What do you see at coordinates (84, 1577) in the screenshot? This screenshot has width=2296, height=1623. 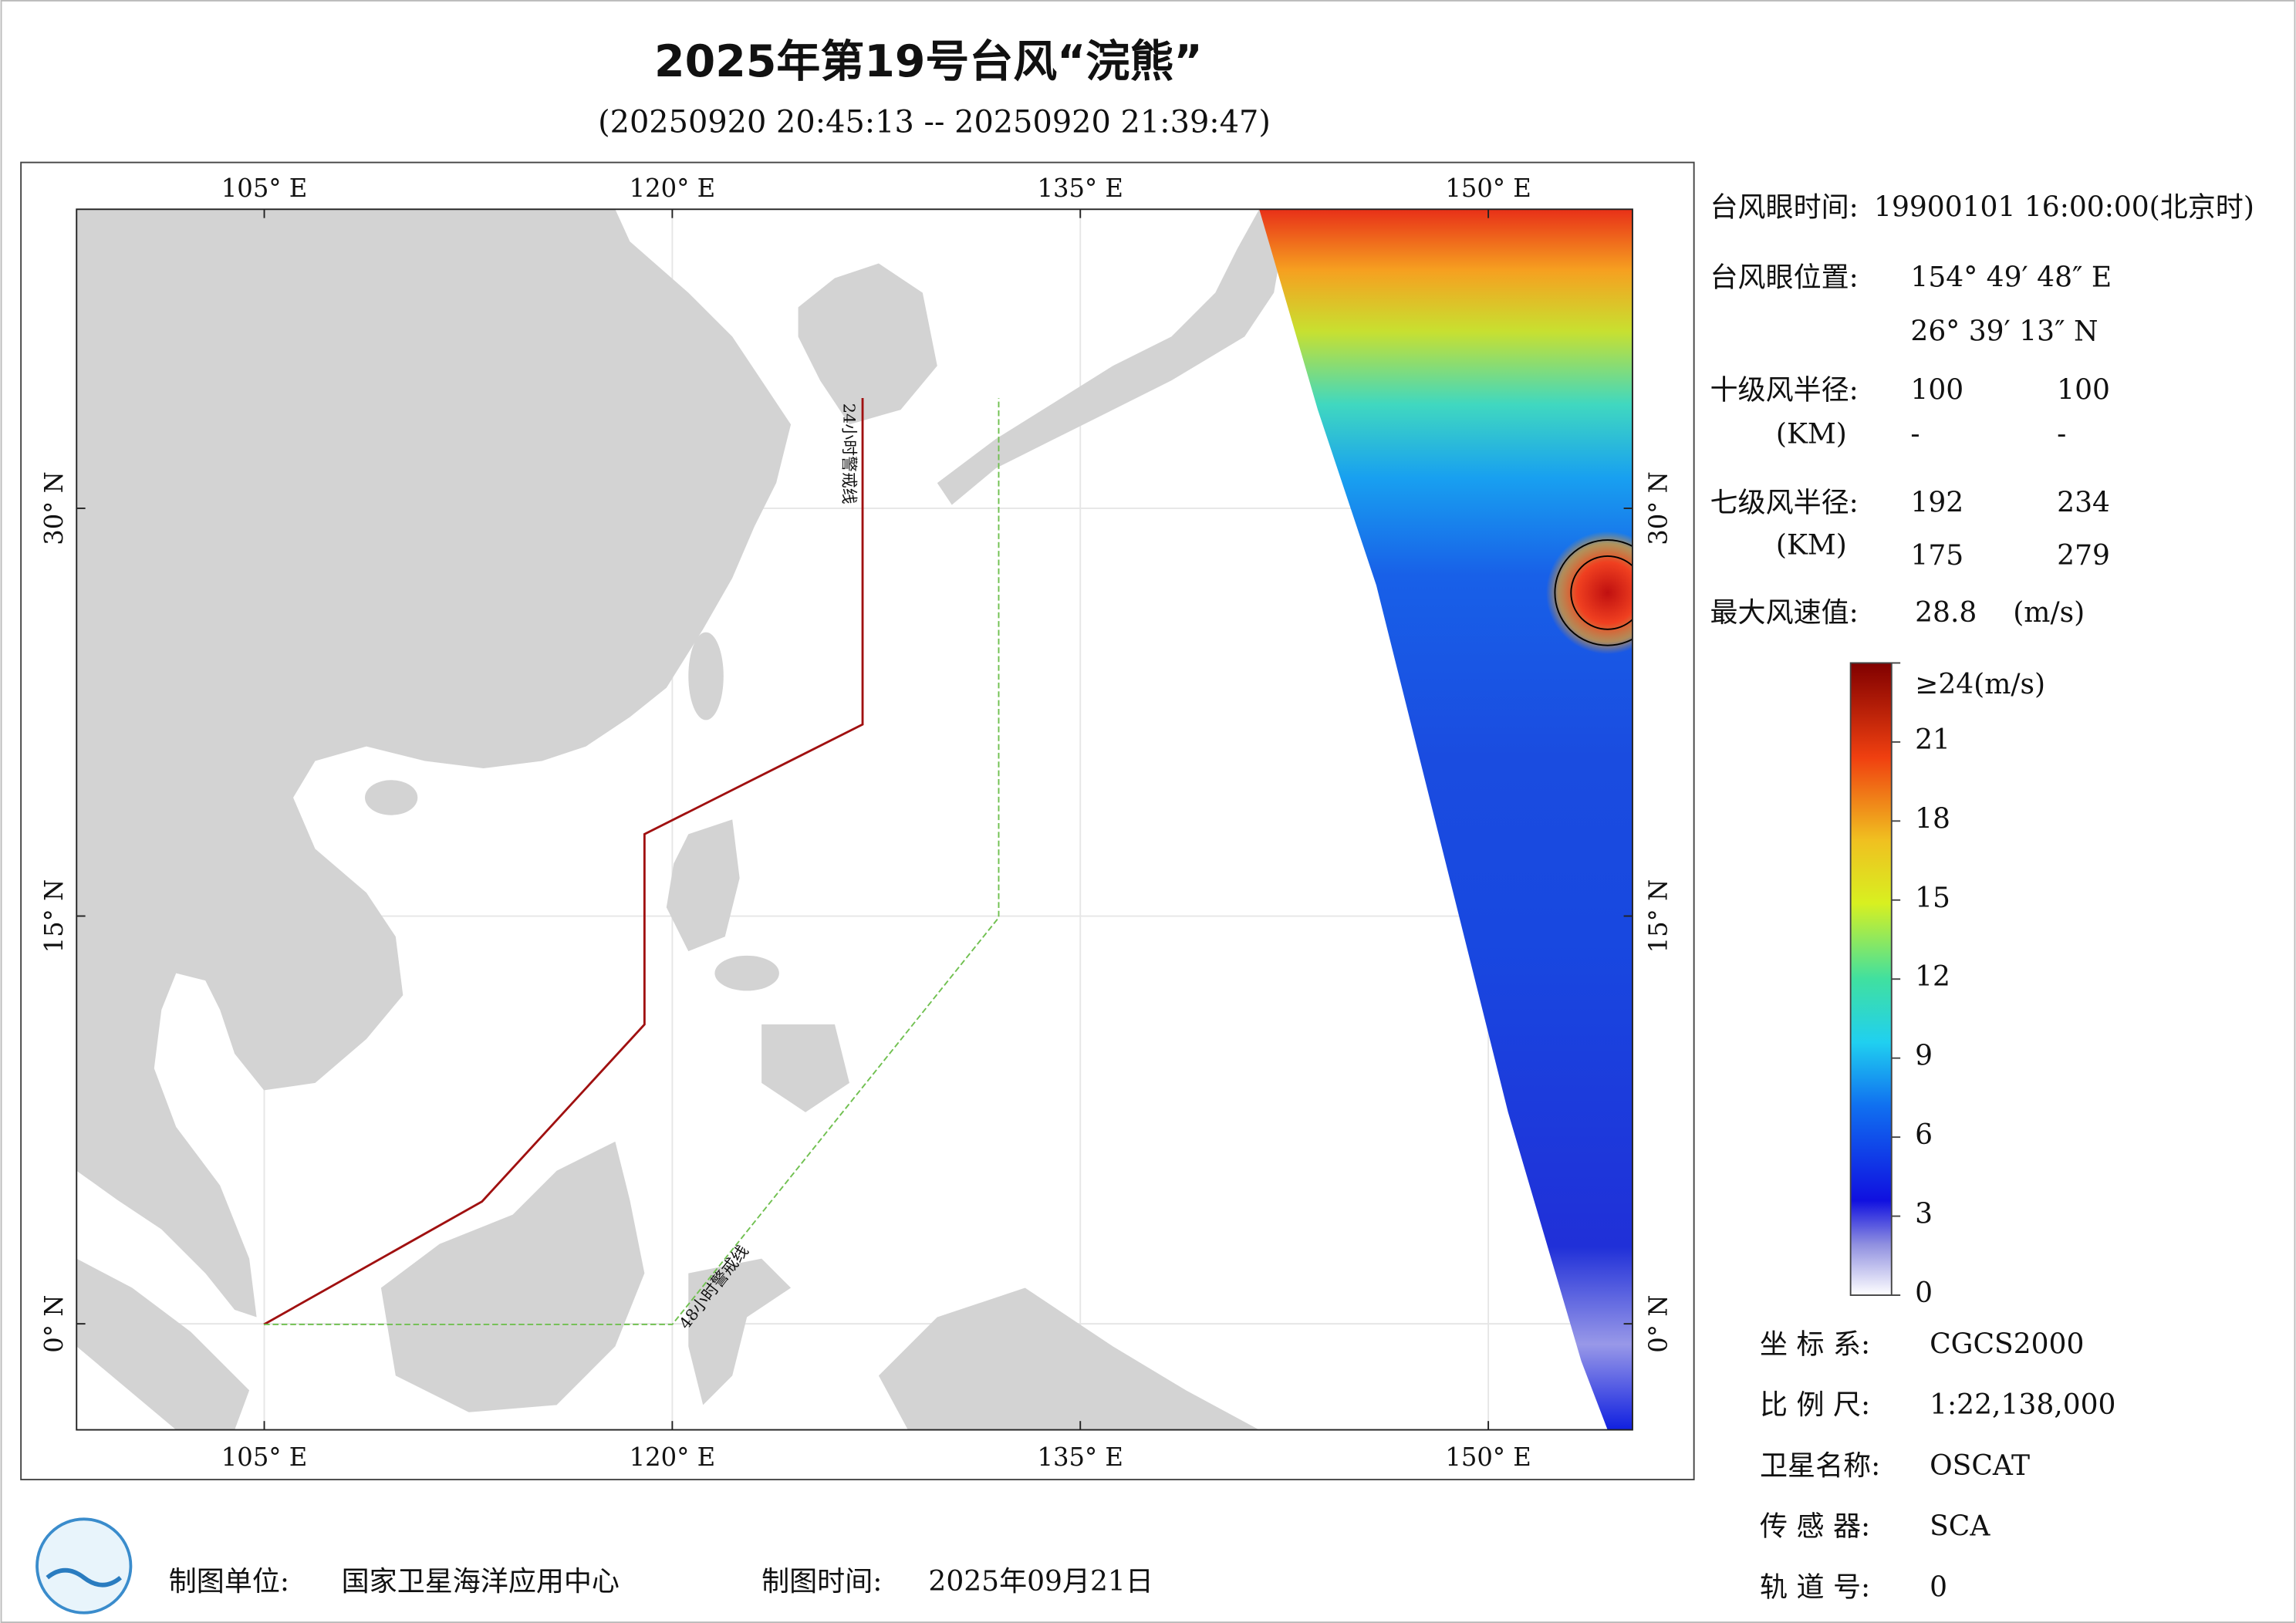 I see `logo-wave` at bounding box center [84, 1577].